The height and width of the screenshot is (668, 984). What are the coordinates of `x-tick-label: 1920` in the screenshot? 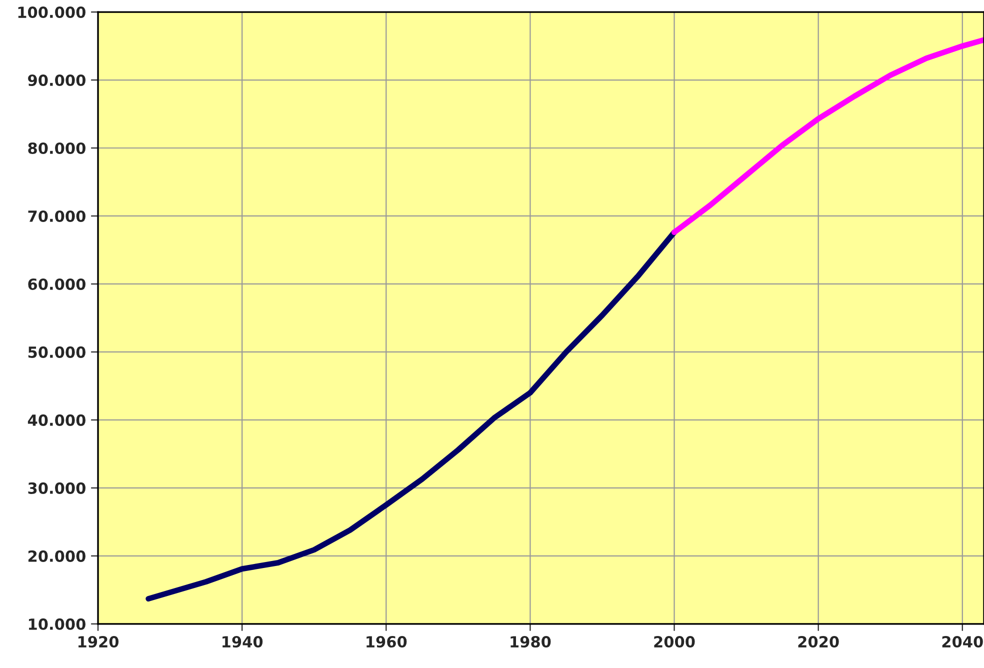 It's located at (98, 642).